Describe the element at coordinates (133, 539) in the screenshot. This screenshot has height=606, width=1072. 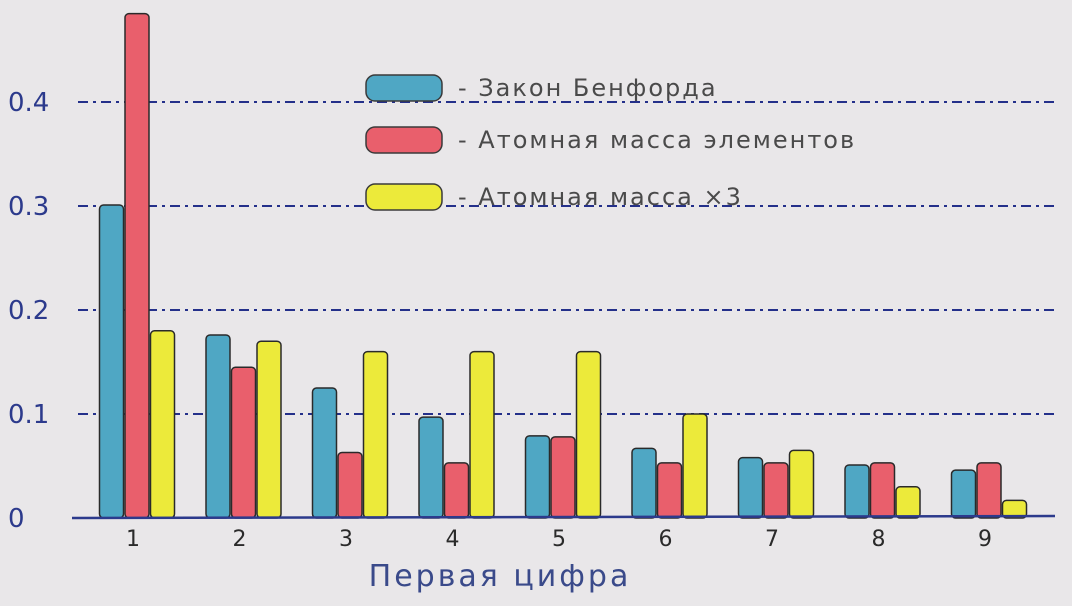
I see `x-tick-label: 1` at that location.